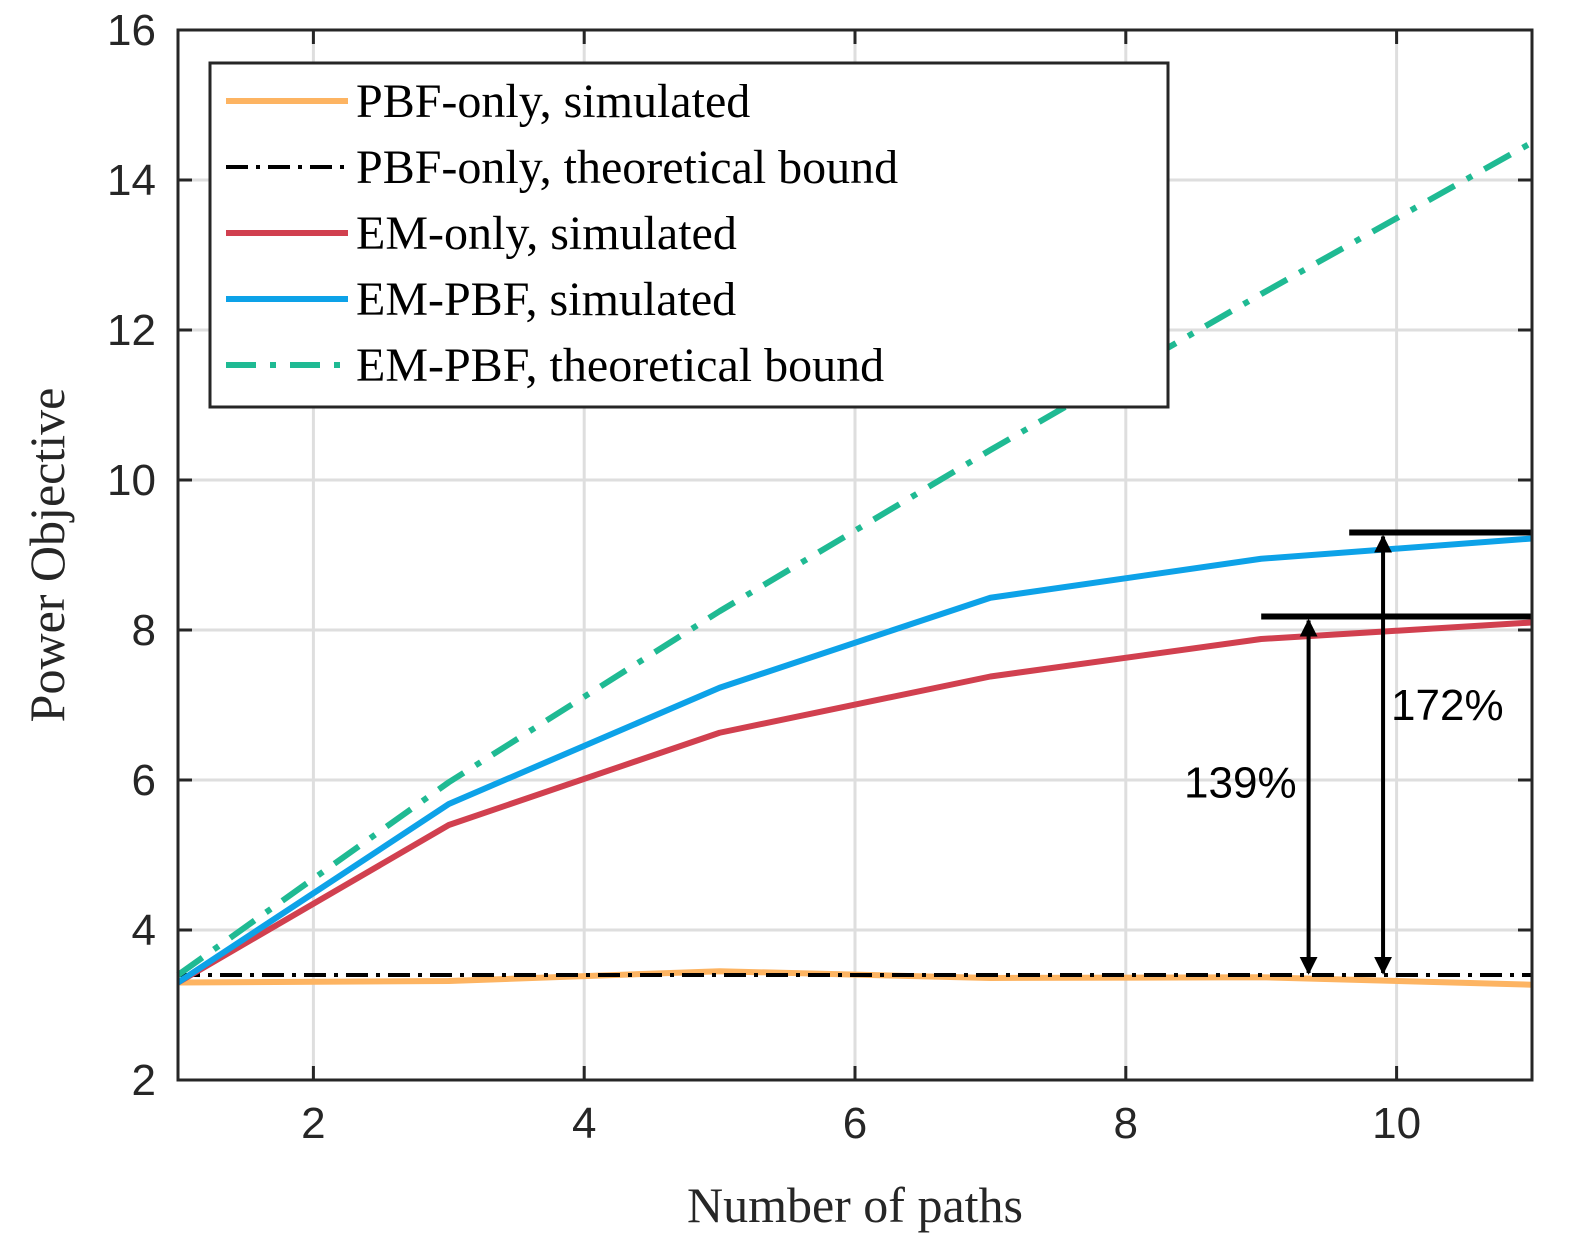 The height and width of the screenshot is (1246, 1588). What do you see at coordinates (144, 780) in the screenshot?
I see `y-tick-label-6: 6` at bounding box center [144, 780].